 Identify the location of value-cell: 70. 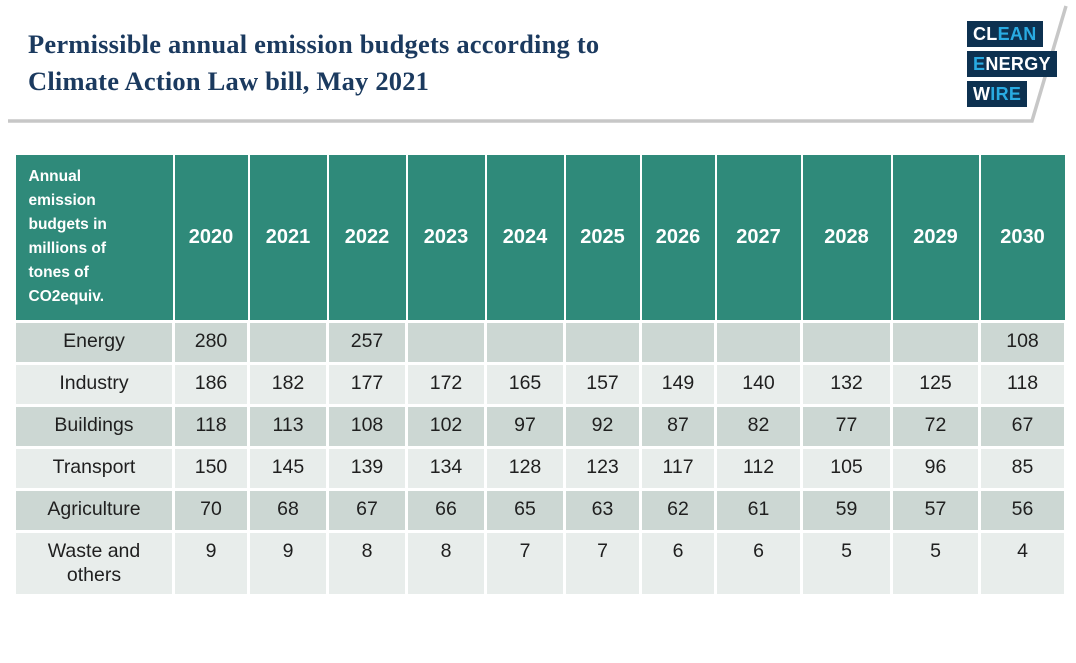
(211, 510).